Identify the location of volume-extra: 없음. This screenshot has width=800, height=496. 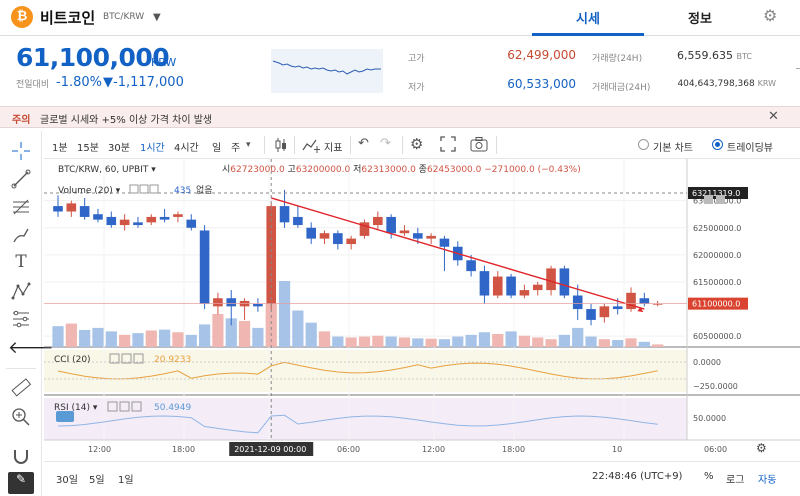
(204, 190).